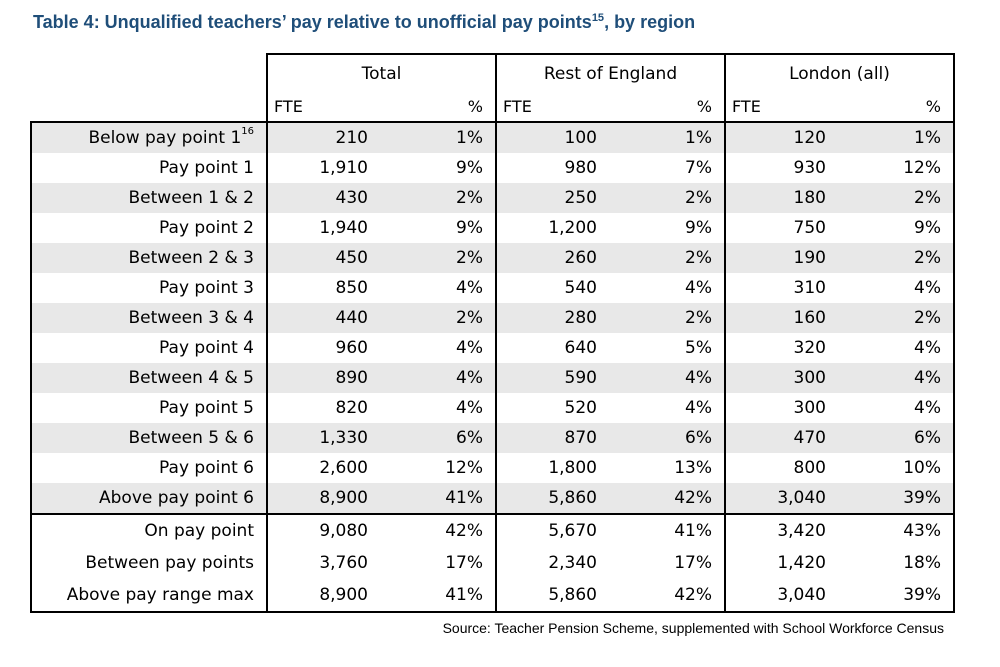 Image resolution: width=1000 pixels, height=667 pixels. Describe the element at coordinates (206, 468) in the screenshot. I see `row-label-text: Pay point 6` at that location.